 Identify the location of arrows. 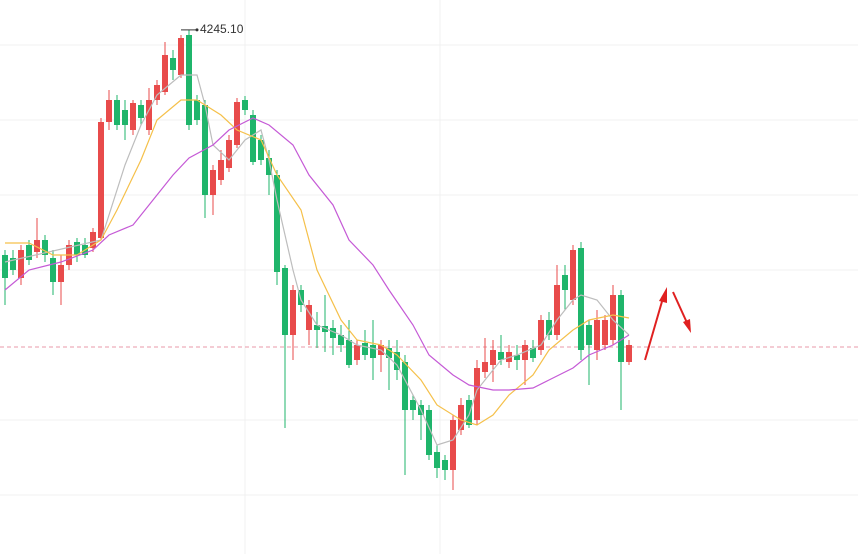
(667, 324).